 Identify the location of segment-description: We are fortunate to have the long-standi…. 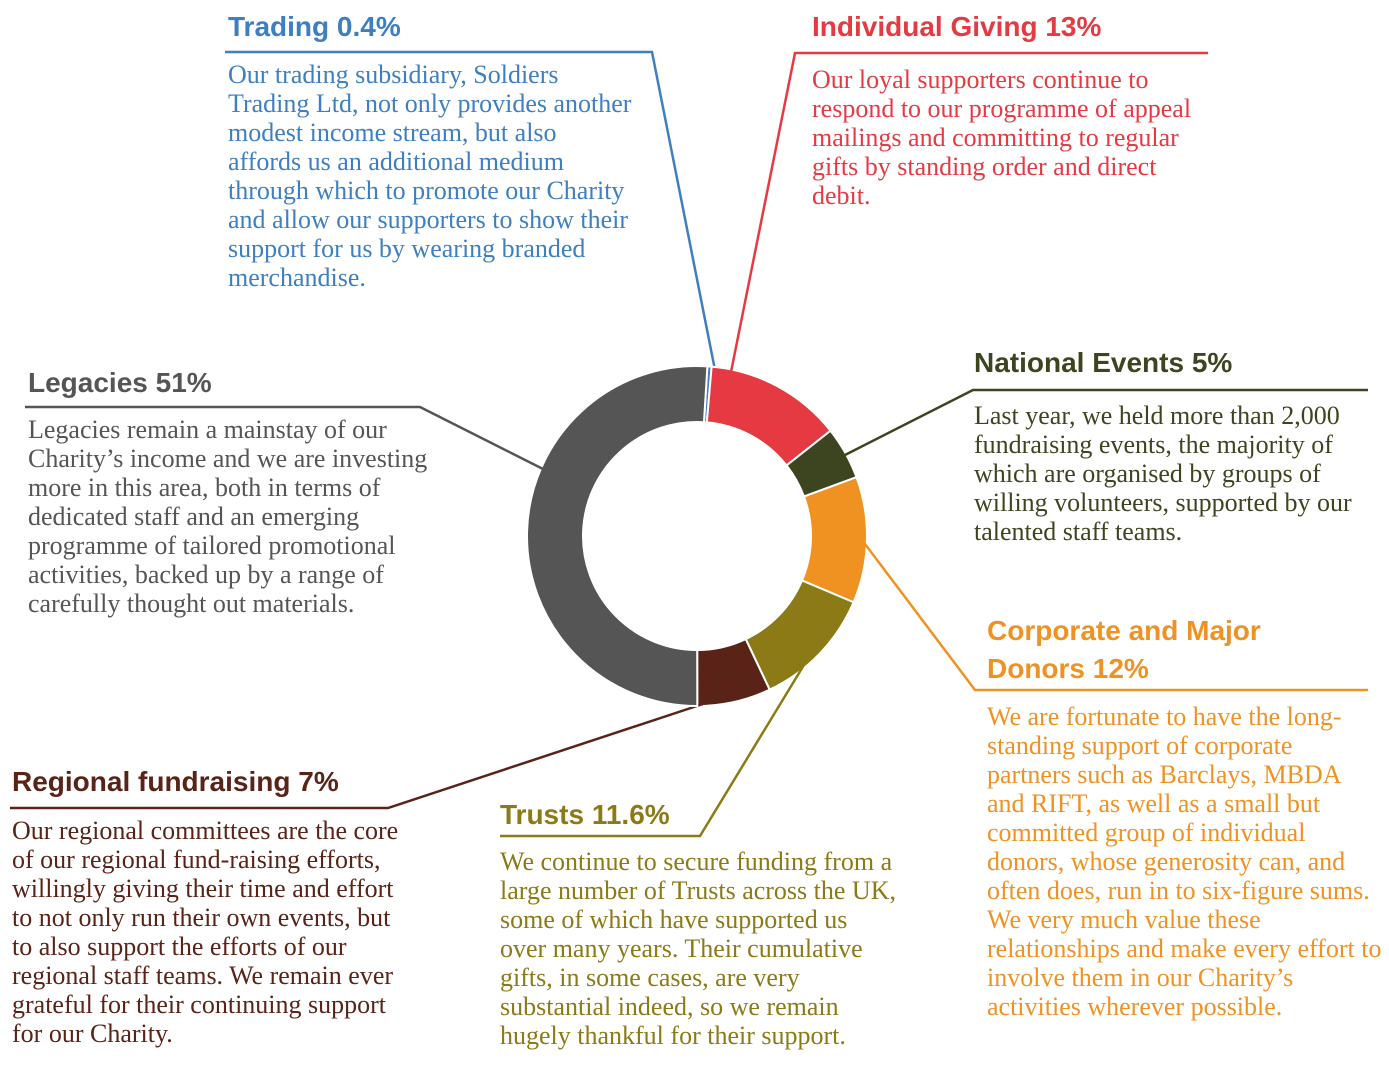
(1184, 861).